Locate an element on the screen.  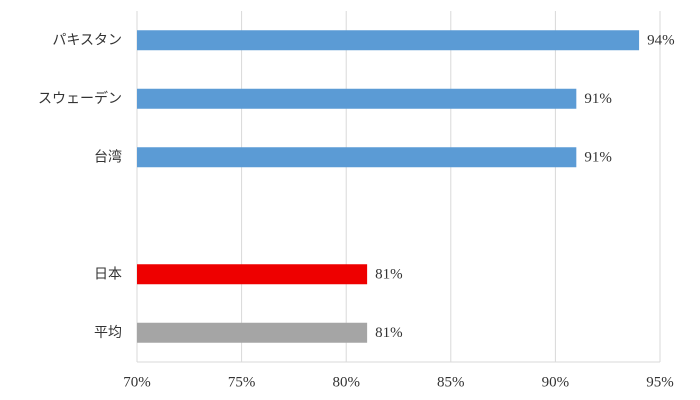
y-tick-label: 平均 is located at coordinates (108, 333).